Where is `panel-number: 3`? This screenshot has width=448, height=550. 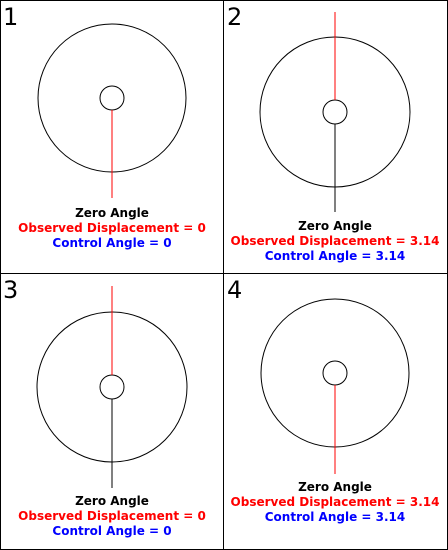 panel-number: 3 is located at coordinates (10, 290).